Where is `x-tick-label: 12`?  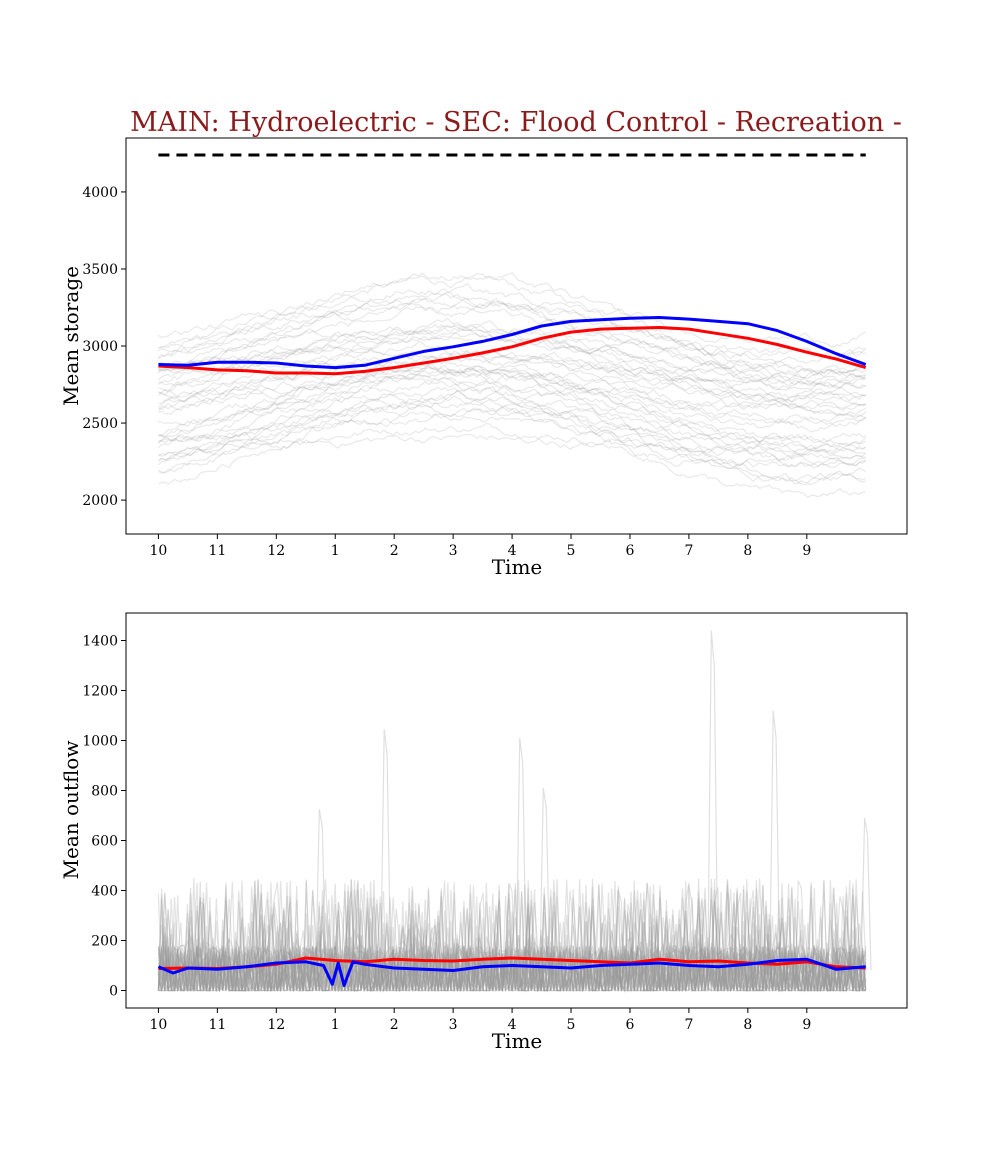
x-tick-label: 12 is located at coordinates (276, 551).